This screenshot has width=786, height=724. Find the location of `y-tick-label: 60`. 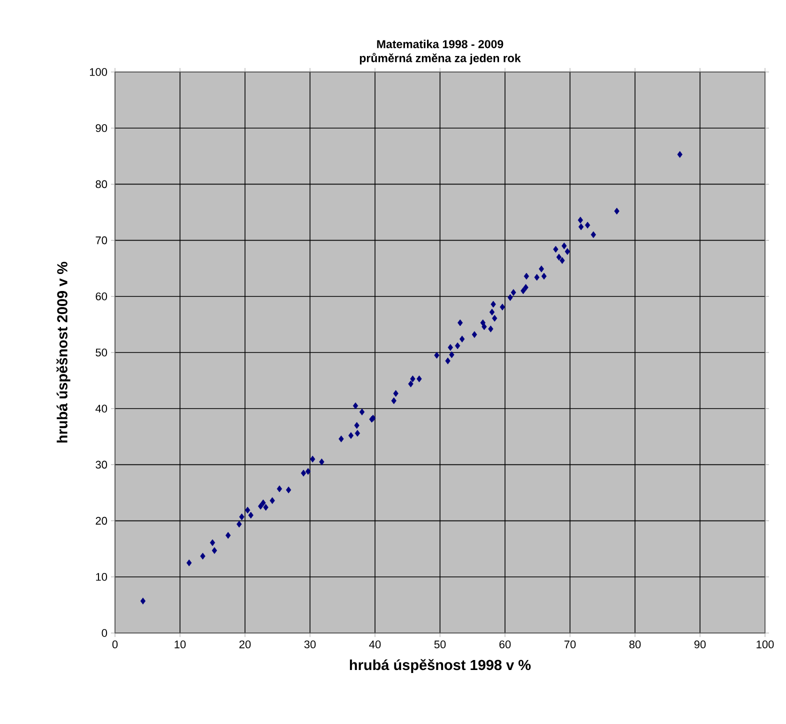

y-tick-label: 60 is located at coordinates (102, 296).